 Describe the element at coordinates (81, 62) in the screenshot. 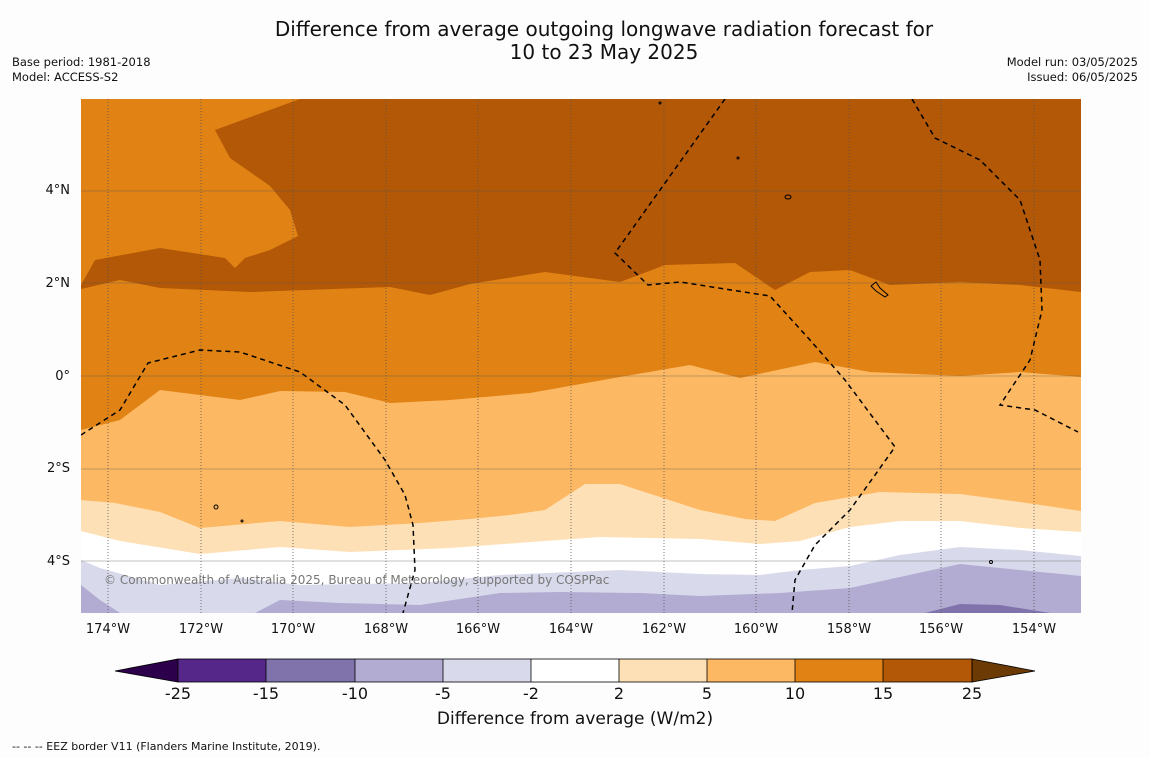

I see `base-period: Base period: 1981-2018` at that location.